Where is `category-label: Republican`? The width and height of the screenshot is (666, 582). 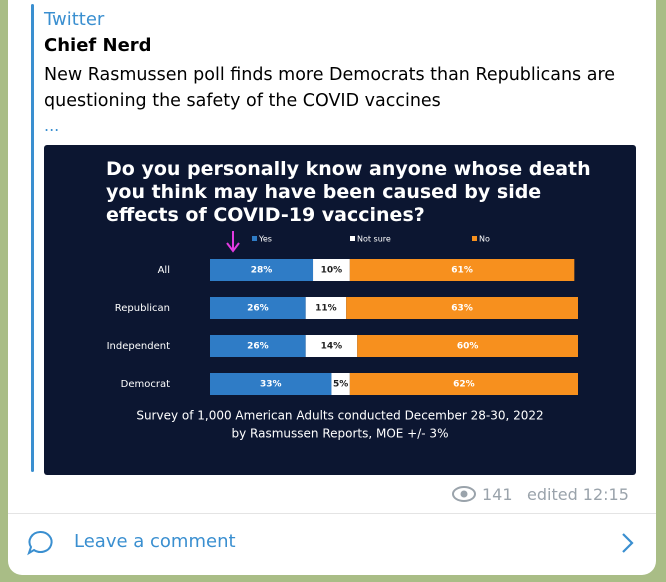
category-label: Republican is located at coordinates (142, 308).